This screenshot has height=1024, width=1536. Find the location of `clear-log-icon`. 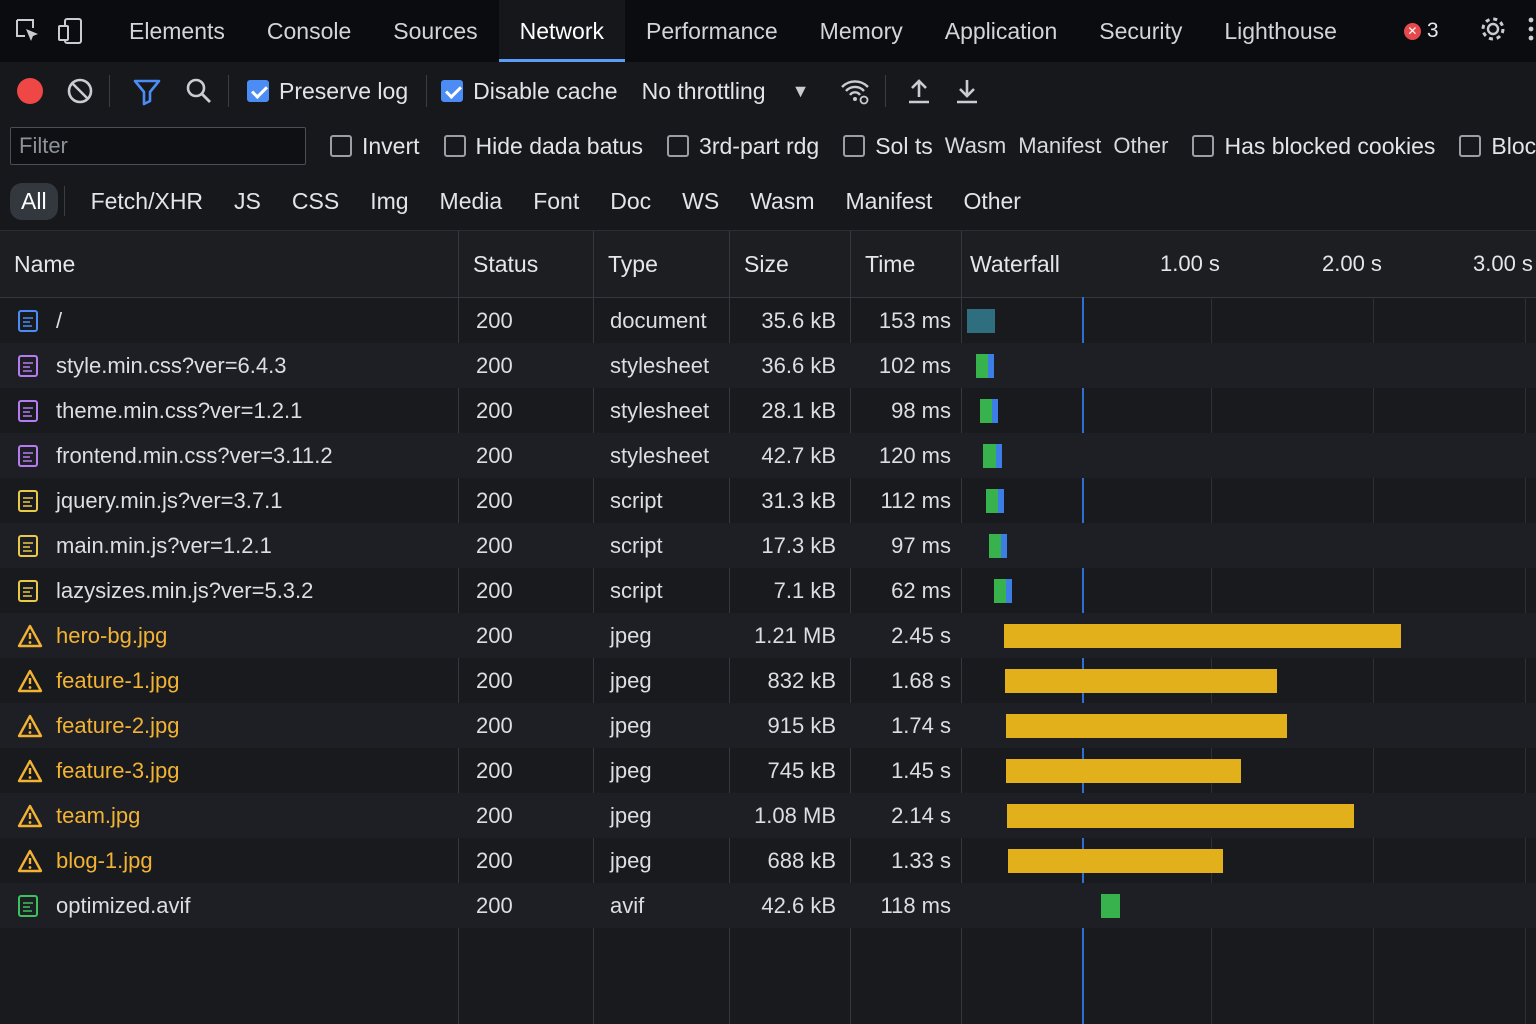

clear-log-icon is located at coordinates (80, 91).